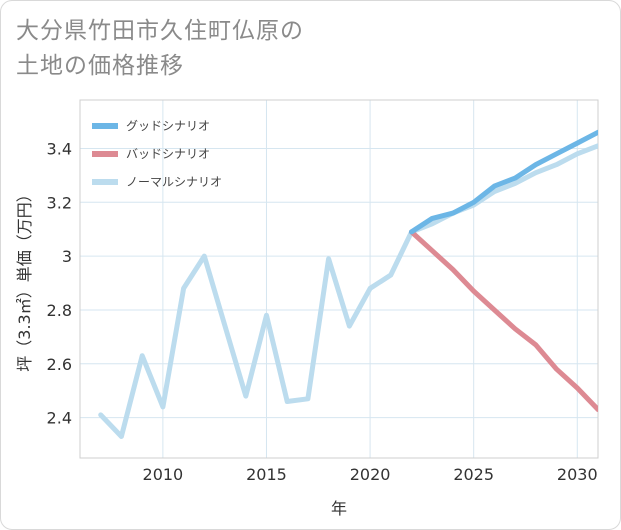 The height and width of the screenshot is (530, 621). What do you see at coordinates (503, 320) in the screenshot?
I see `series-line-bad-scenario` at bounding box center [503, 320].